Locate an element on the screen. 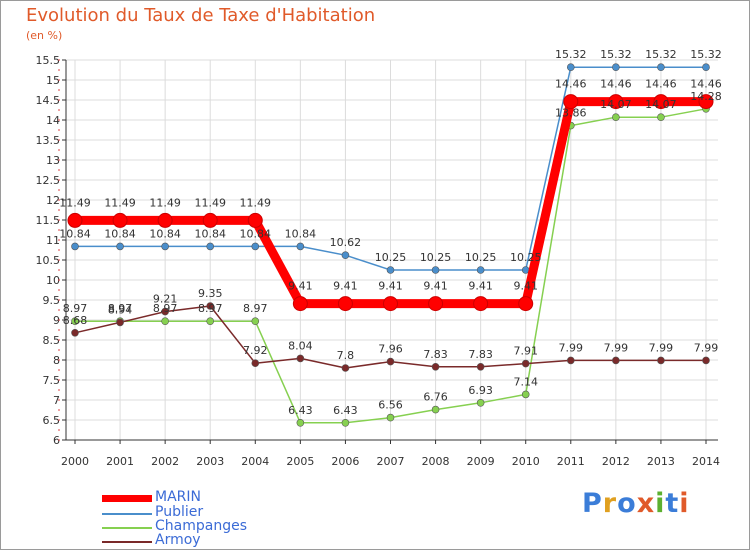  logo-letter: x is located at coordinates (646, 503).